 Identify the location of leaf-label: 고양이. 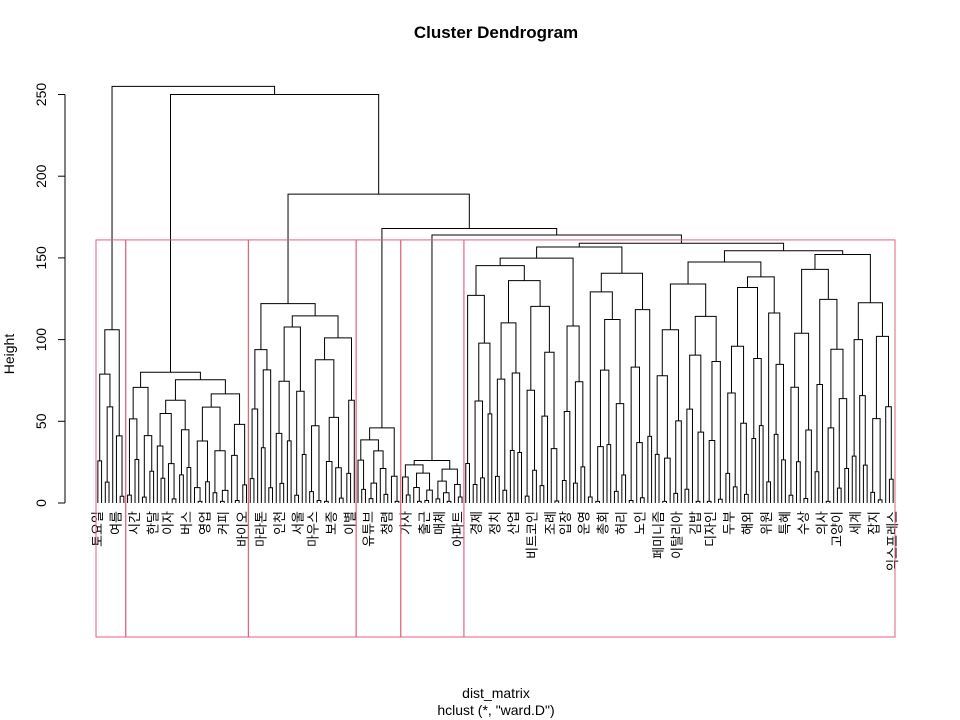
(837, 529).